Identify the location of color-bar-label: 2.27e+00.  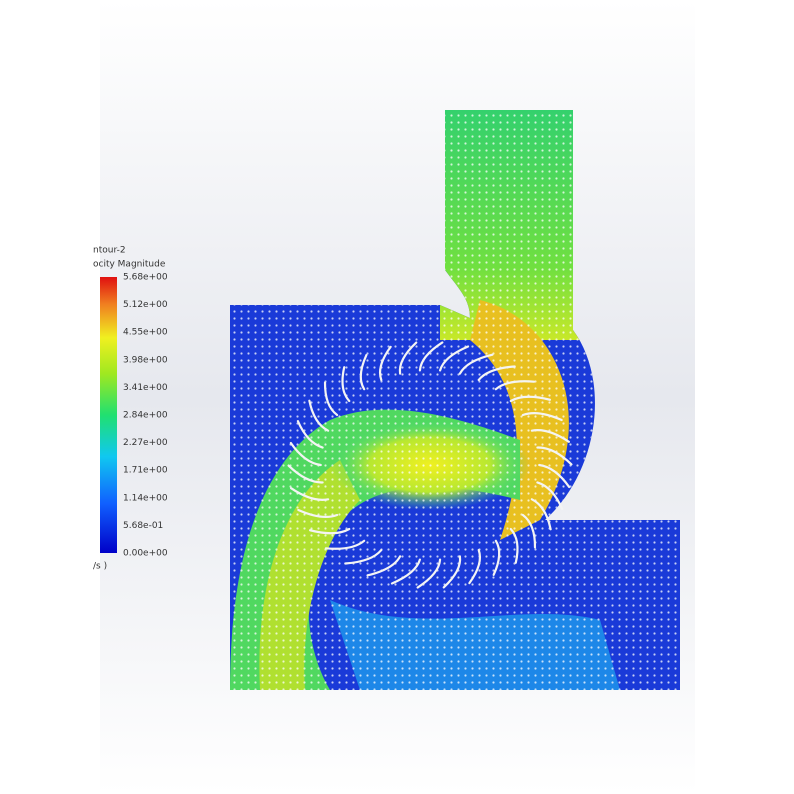
(145, 443).